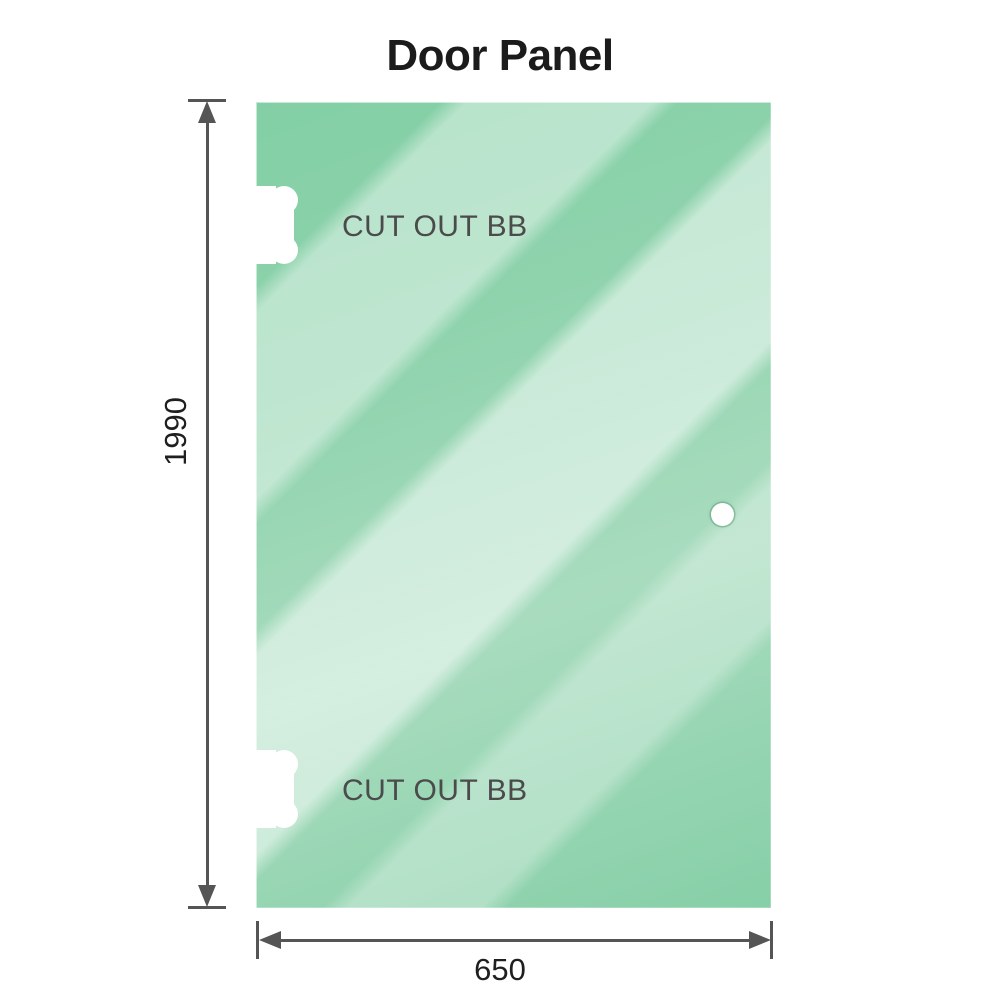 Image resolution: width=1000 pixels, height=1000 pixels. Describe the element at coordinates (175, 431) in the screenshot. I see `height-dimension-label: 1990` at that location.